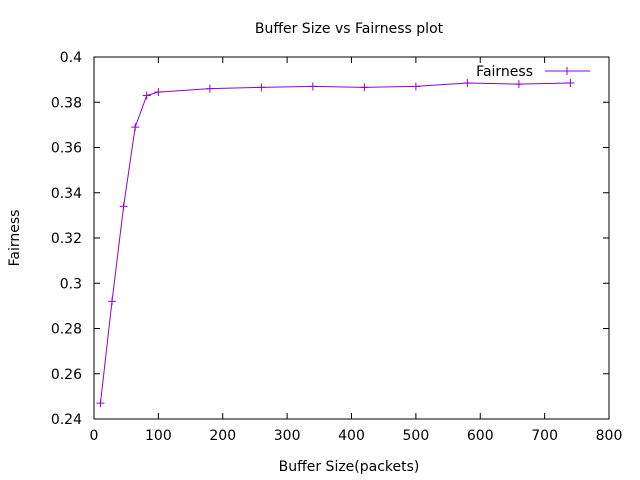 This screenshot has width=640, height=480. I want to click on x-tick-label: 800, so click(609, 436).